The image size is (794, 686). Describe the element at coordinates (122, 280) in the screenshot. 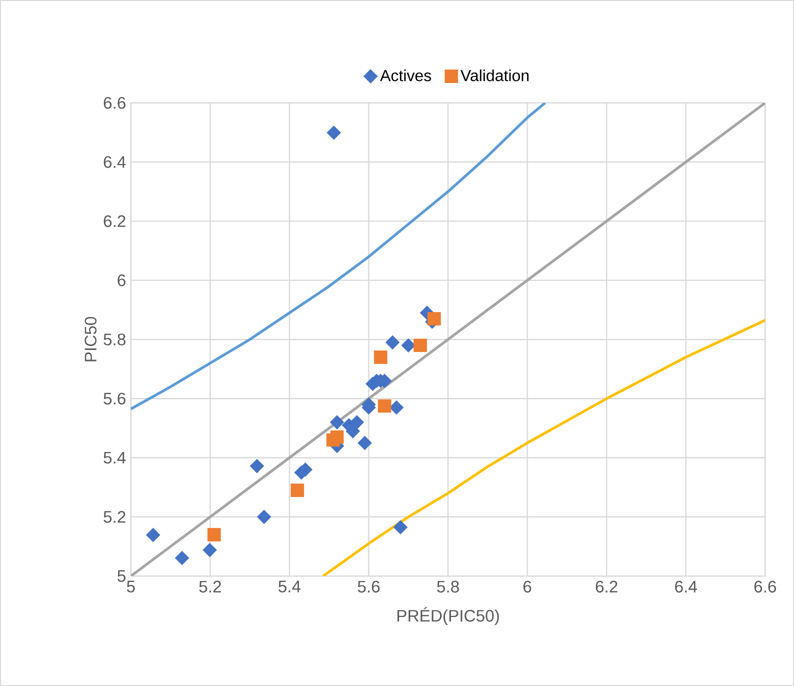

I see `y-tick-label: 6` at that location.